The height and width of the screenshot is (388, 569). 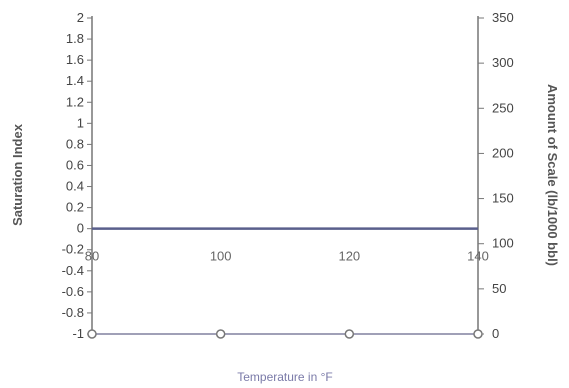 I want to click on left-tick-label: 0, so click(x=80, y=228).